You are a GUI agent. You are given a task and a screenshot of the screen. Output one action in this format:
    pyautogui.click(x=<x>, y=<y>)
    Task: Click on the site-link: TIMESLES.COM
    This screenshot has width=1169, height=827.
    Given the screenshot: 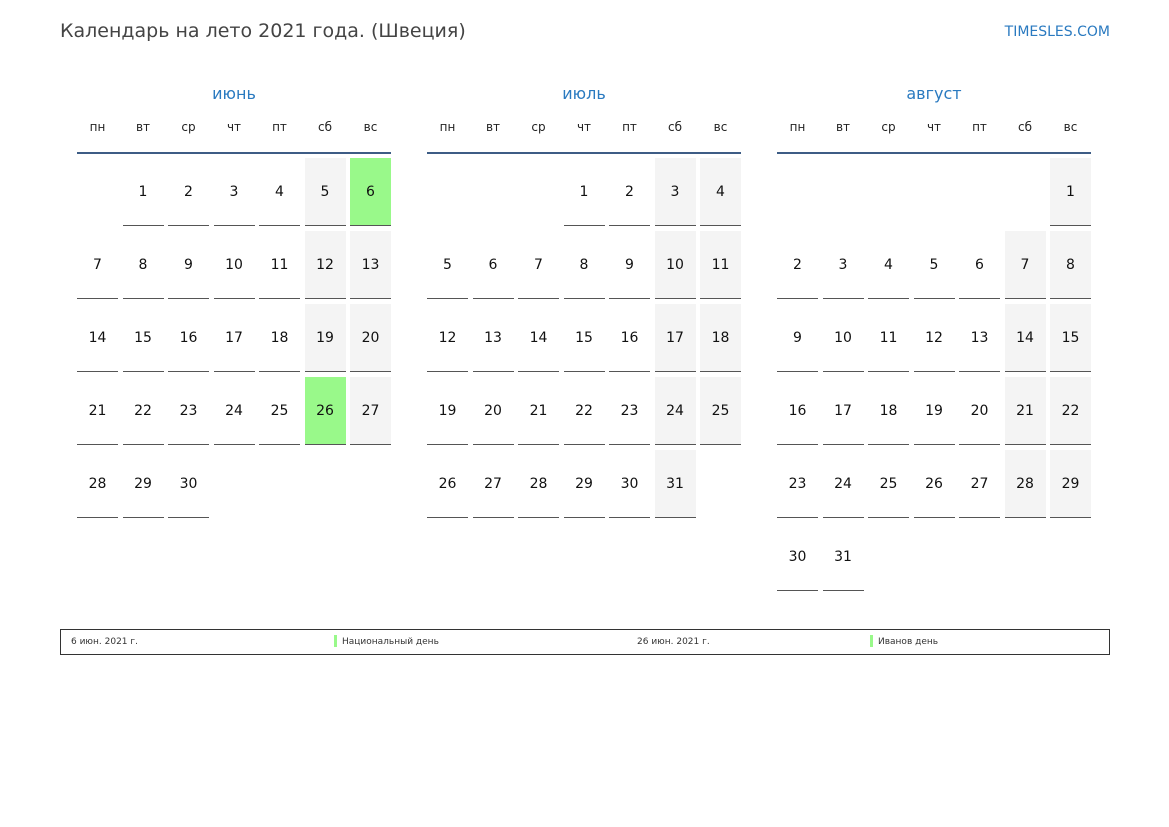 What is the action you would take?
    pyautogui.click(x=1057, y=32)
    